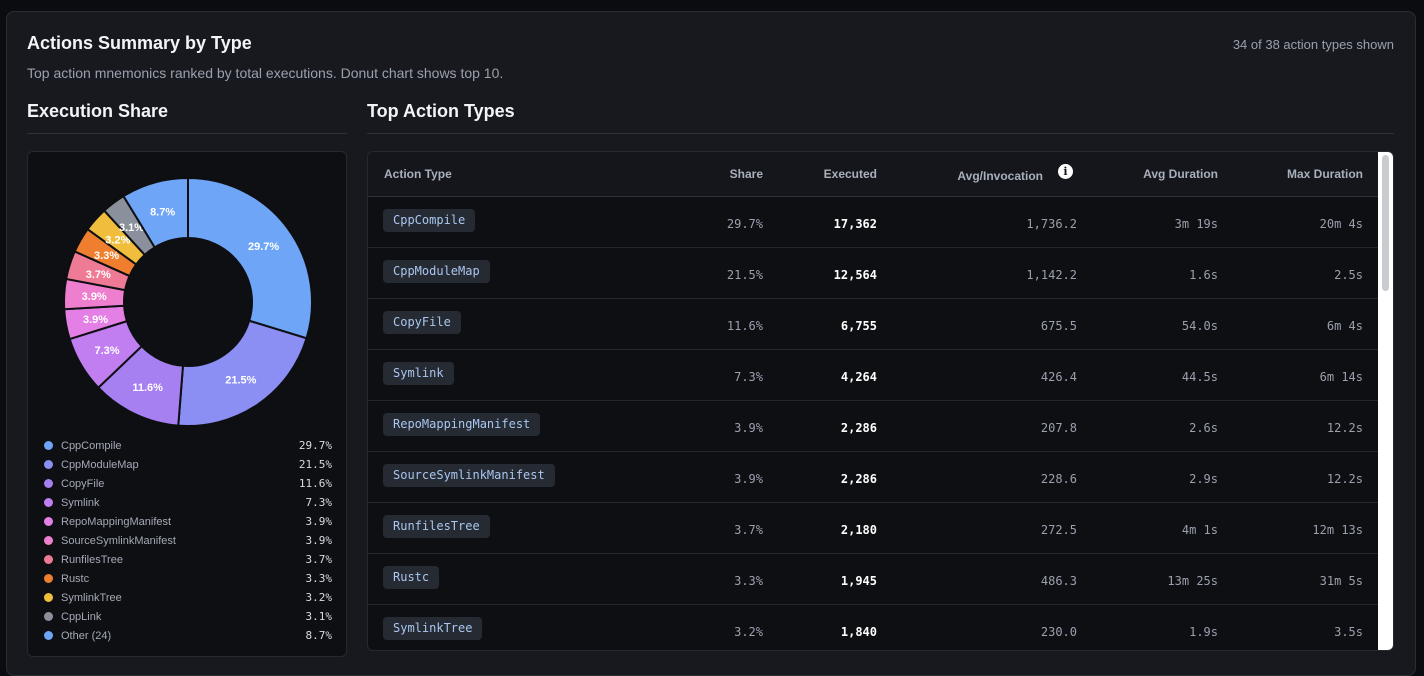 This screenshot has width=1424, height=676. What do you see at coordinates (433, 628) in the screenshot?
I see `action-type-chip: SymlinkTree` at bounding box center [433, 628].